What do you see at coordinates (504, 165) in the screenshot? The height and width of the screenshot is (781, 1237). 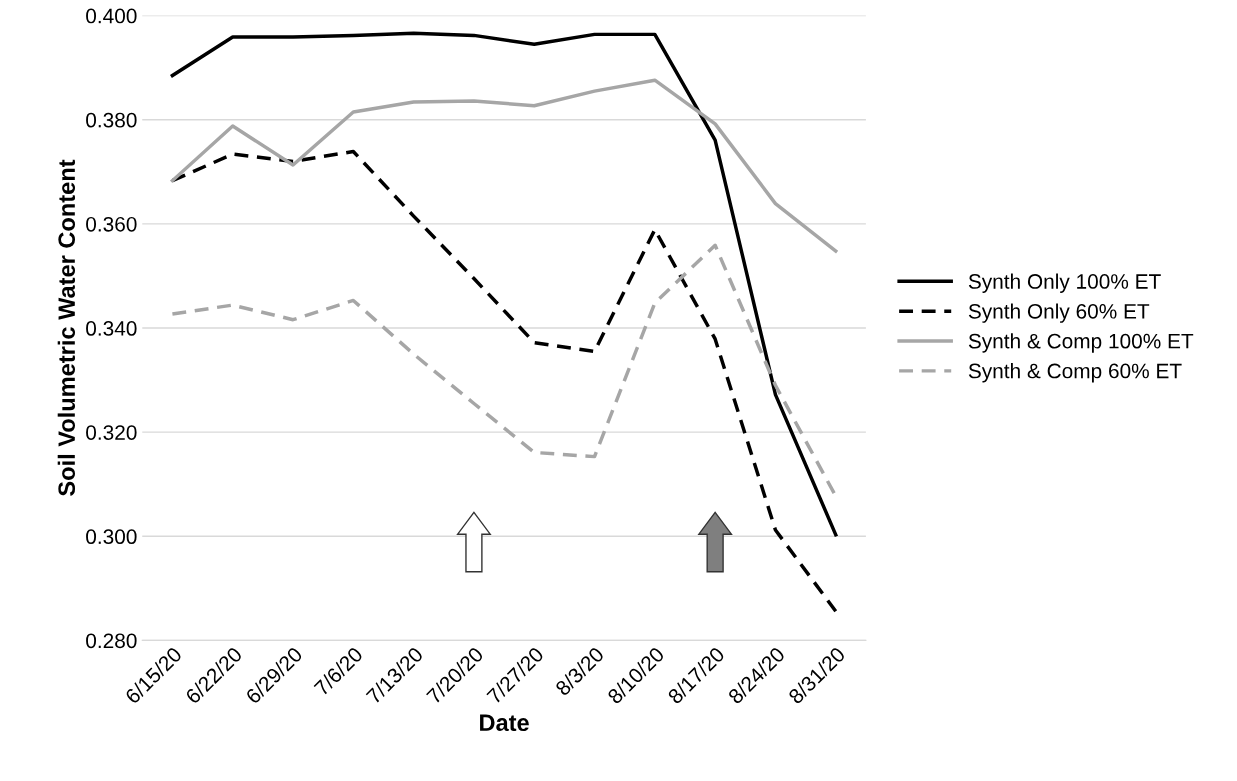 I see `line-series` at bounding box center [504, 165].